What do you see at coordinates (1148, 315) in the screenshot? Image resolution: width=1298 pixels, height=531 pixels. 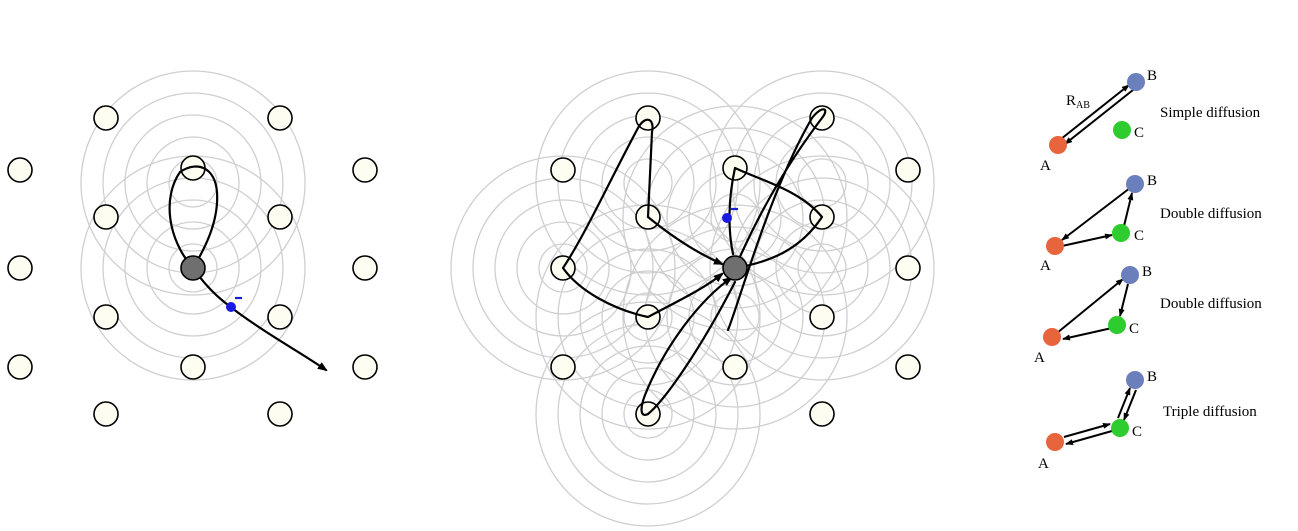 I see `legend-row-double-2: A B C Double diffusion` at bounding box center [1148, 315].